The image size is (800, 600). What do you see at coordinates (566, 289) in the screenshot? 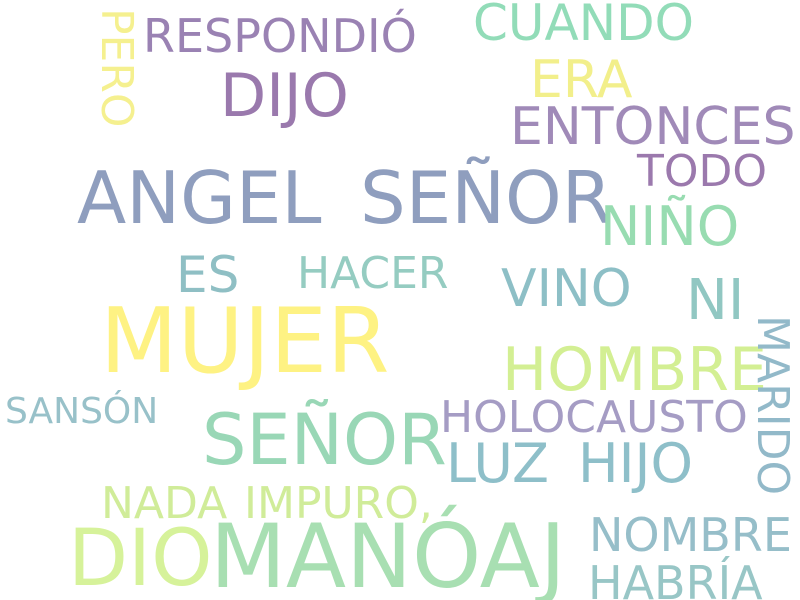
I see `word-vino: VINO` at bounding box center [566, 289].